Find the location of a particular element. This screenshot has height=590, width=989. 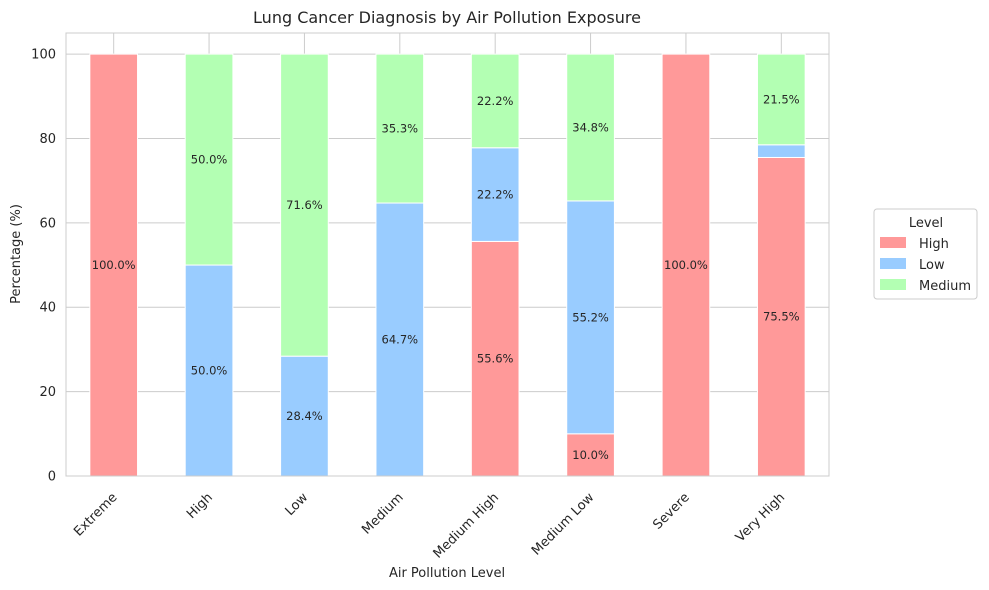

y-axis-label: Percentage (%) is located at coordinates (16, 254).